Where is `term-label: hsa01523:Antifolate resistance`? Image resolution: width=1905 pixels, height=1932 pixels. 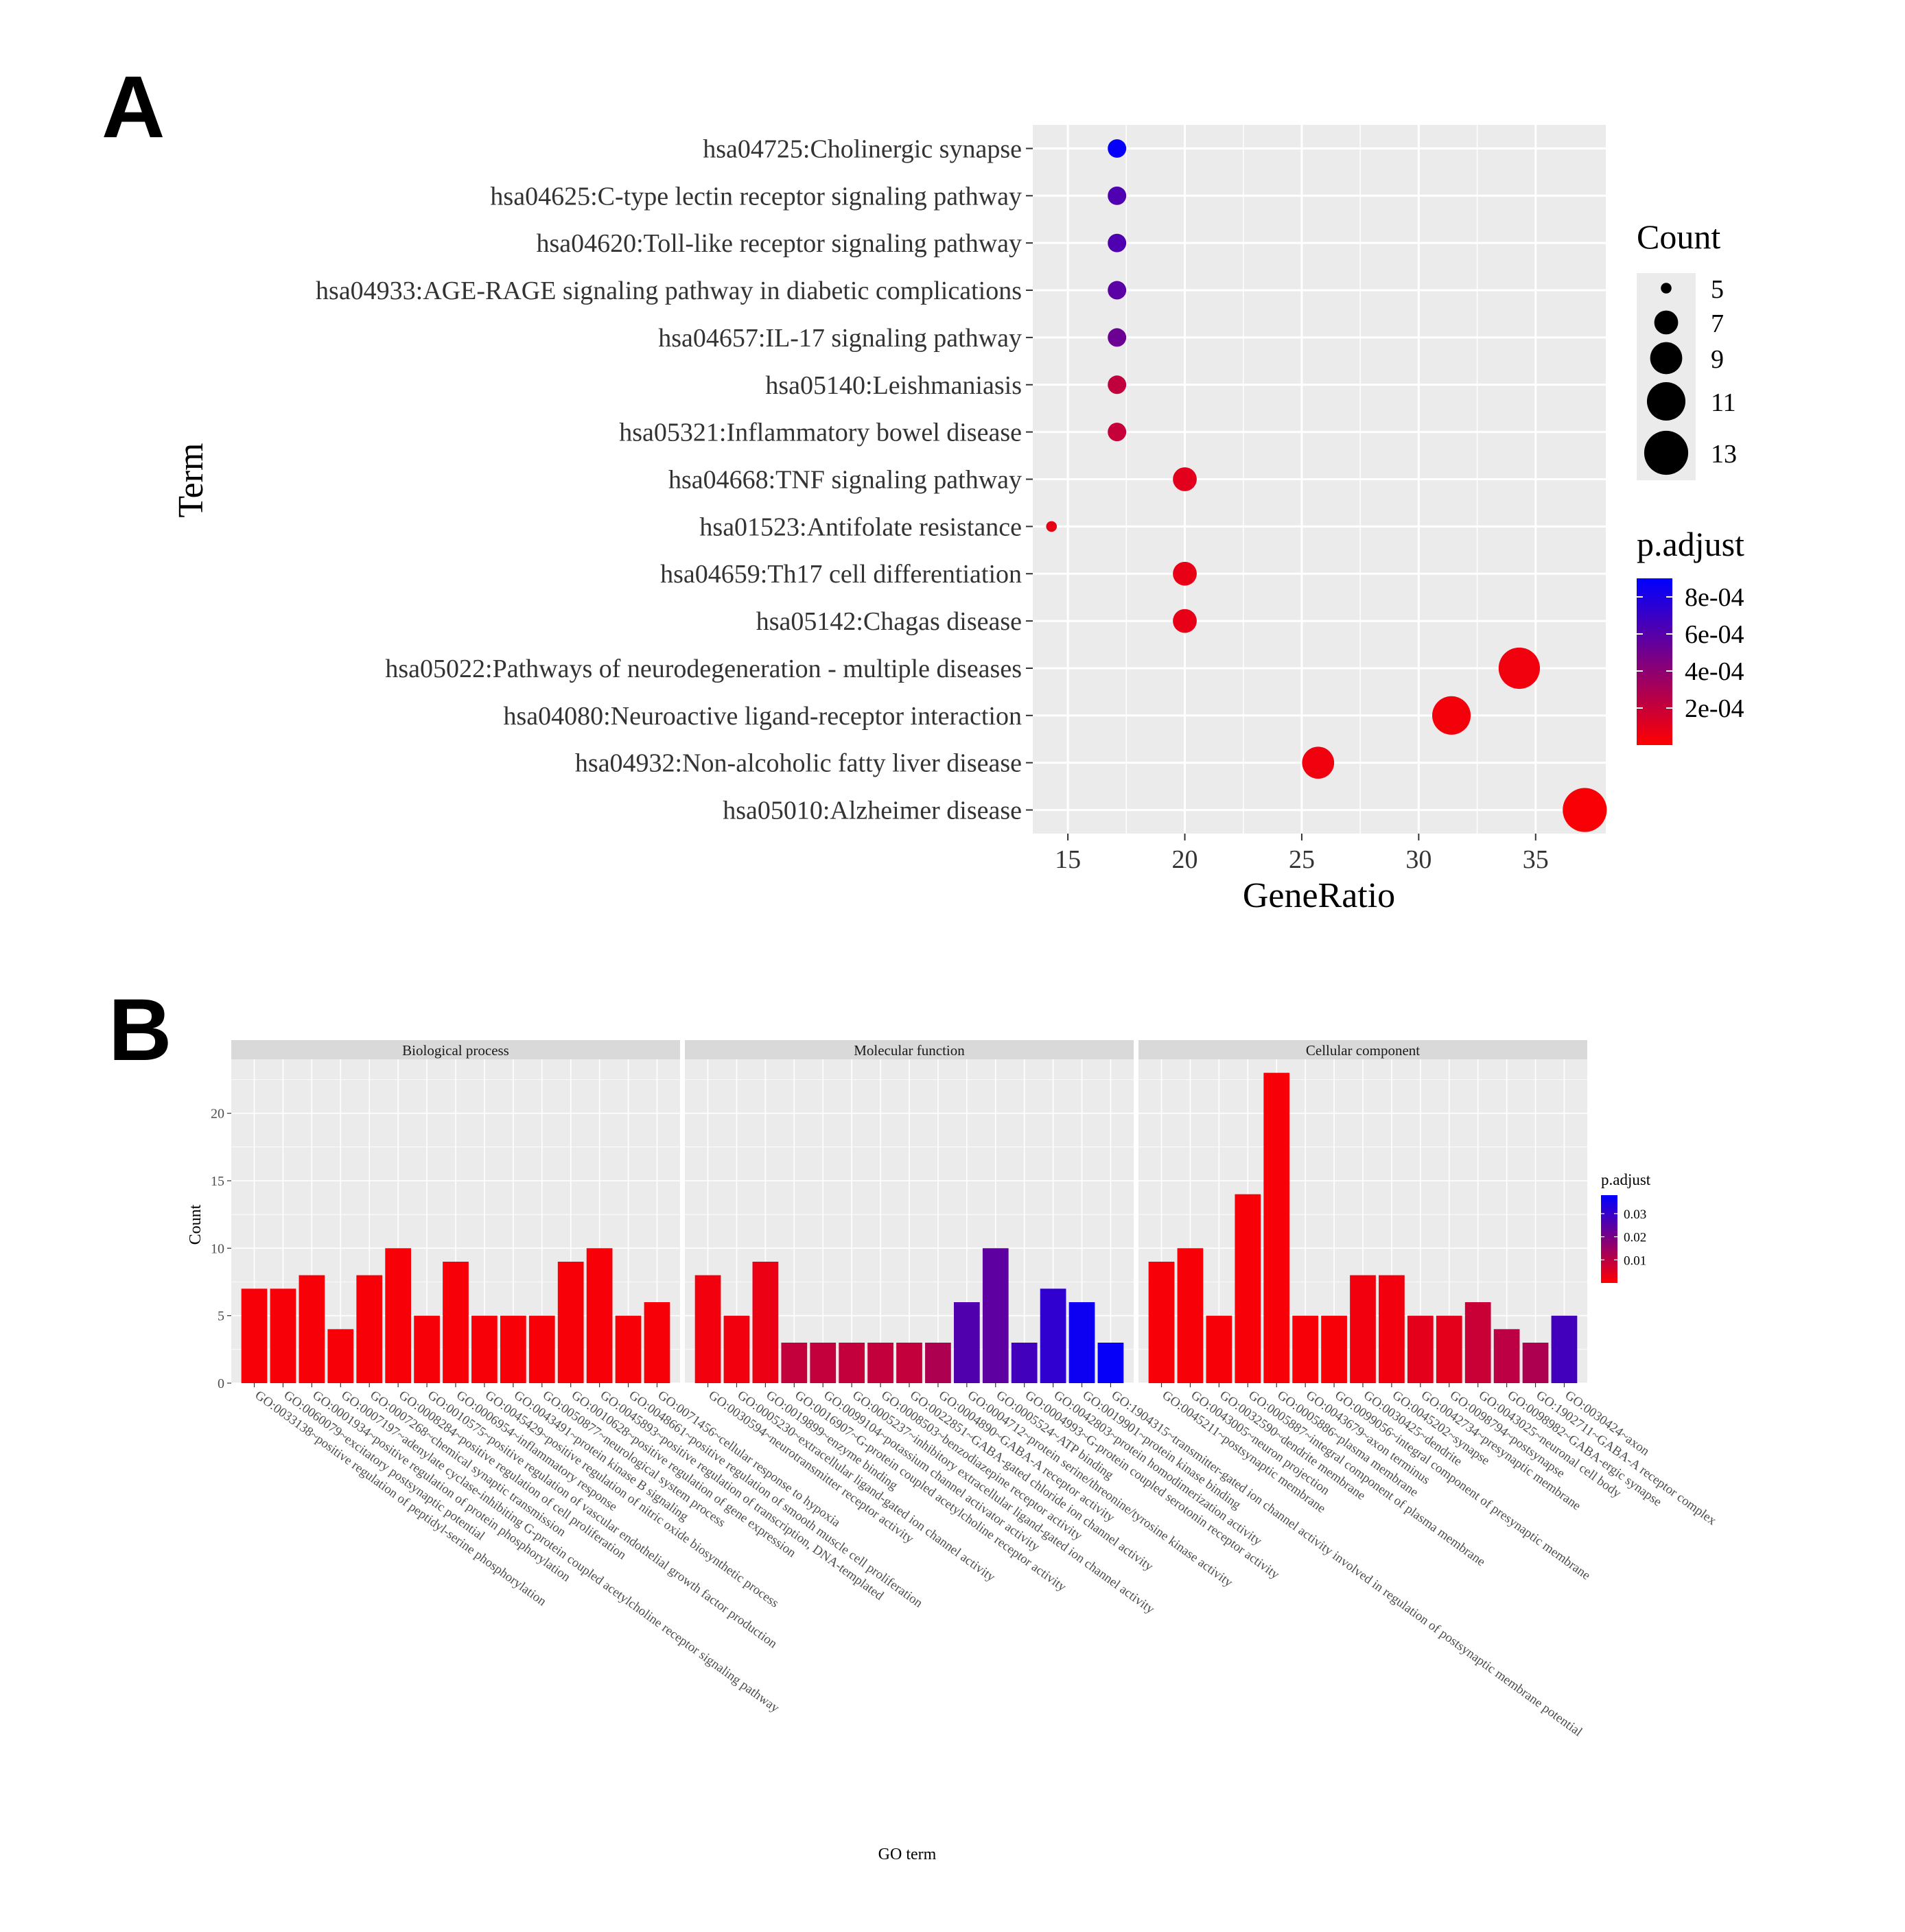
term-label: hsa01523:Antifolate resistance is located at coordinates (861, 527).